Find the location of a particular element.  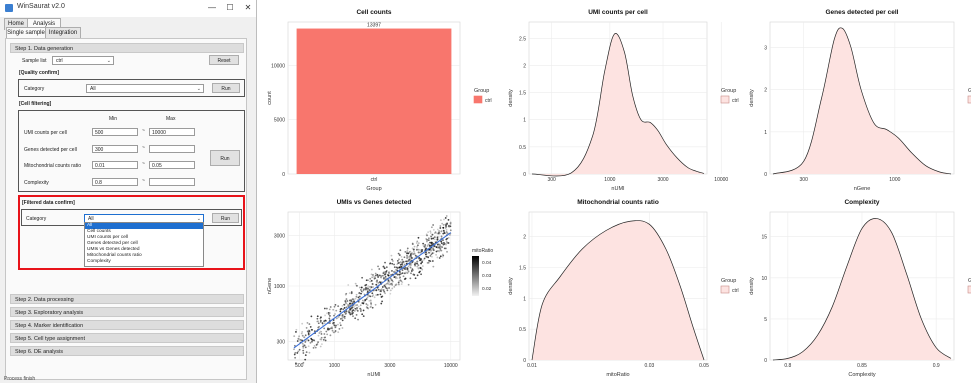

y-tick-label-0: 300 is located at coordinates (281, 342).